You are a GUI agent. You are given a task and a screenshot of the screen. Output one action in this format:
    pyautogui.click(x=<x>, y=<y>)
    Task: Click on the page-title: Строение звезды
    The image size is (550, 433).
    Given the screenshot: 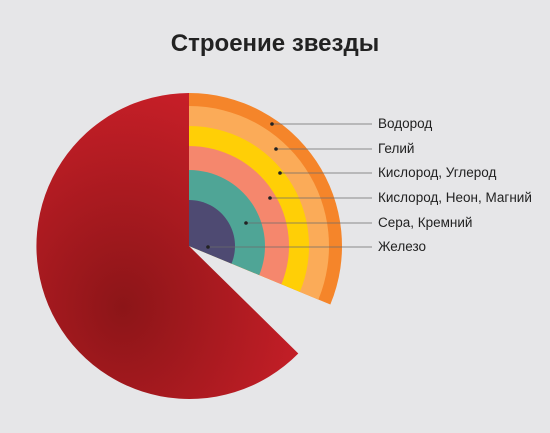 What is the action you would take?
    pyautogui.click(x=275, y=43)
    